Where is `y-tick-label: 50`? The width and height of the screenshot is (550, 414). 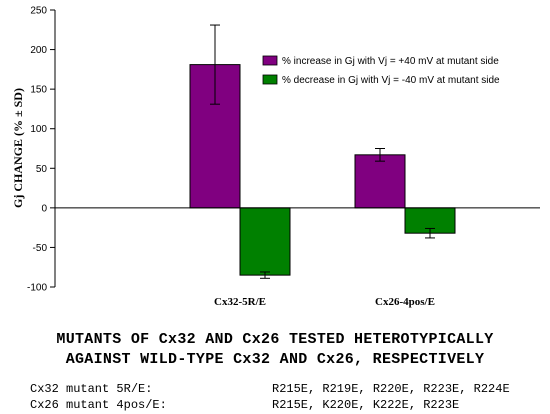 y-tick-label: 50 is located at coordinates (42, 169).